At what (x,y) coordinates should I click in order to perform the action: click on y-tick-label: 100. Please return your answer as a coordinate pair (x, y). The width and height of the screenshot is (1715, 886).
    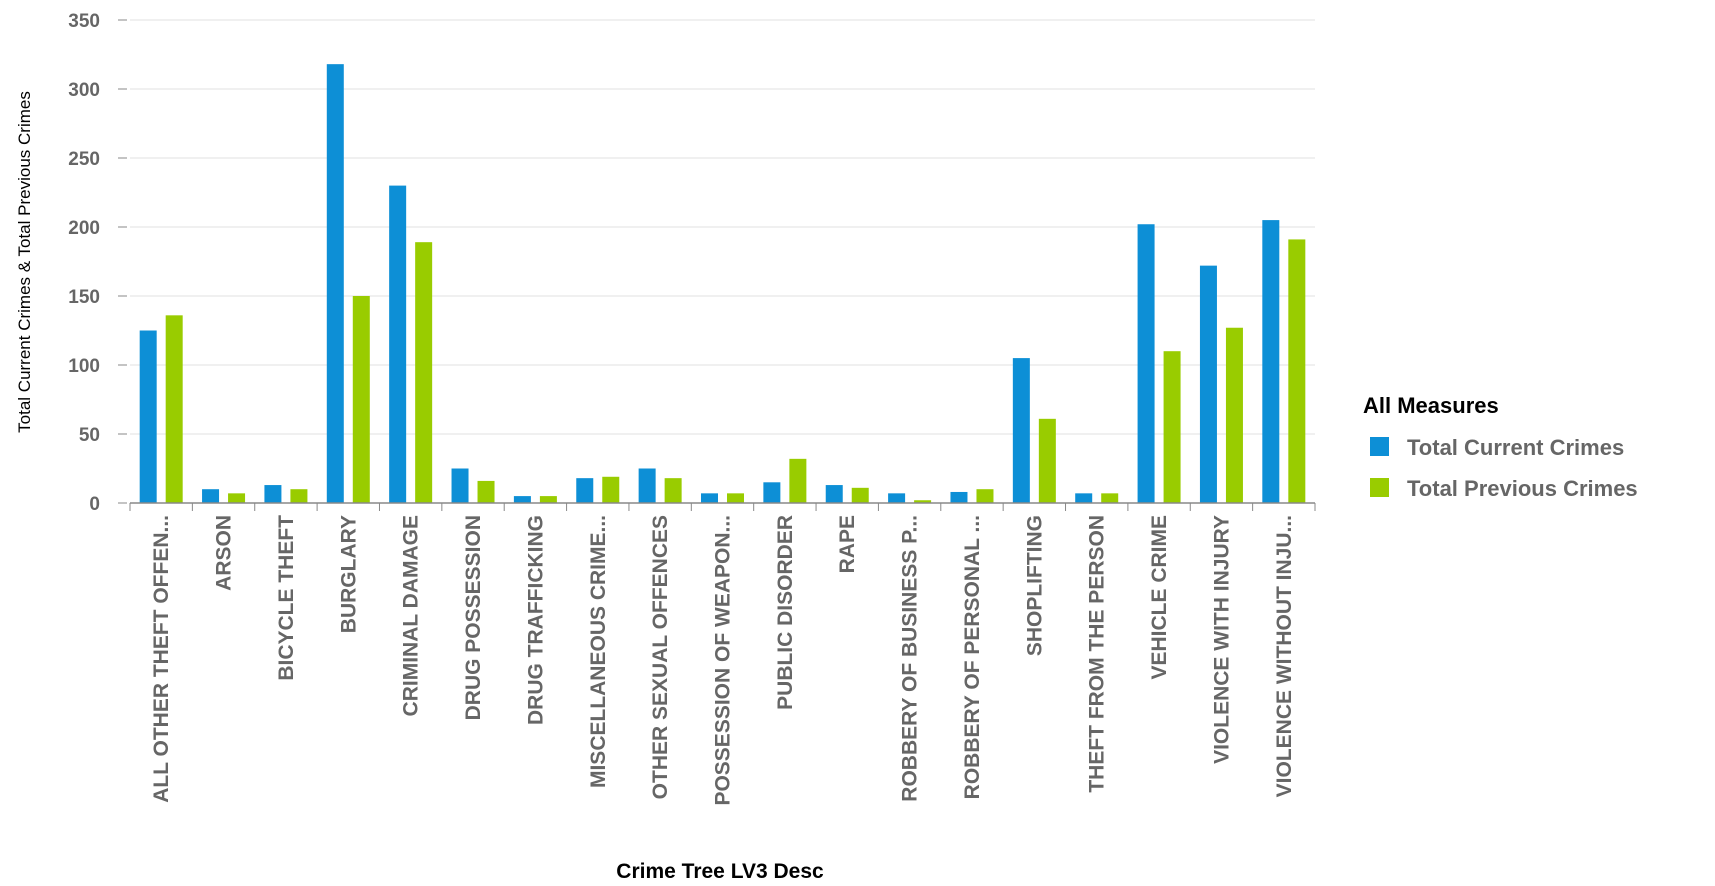
    Looking at the image, I should click on (84, 366).